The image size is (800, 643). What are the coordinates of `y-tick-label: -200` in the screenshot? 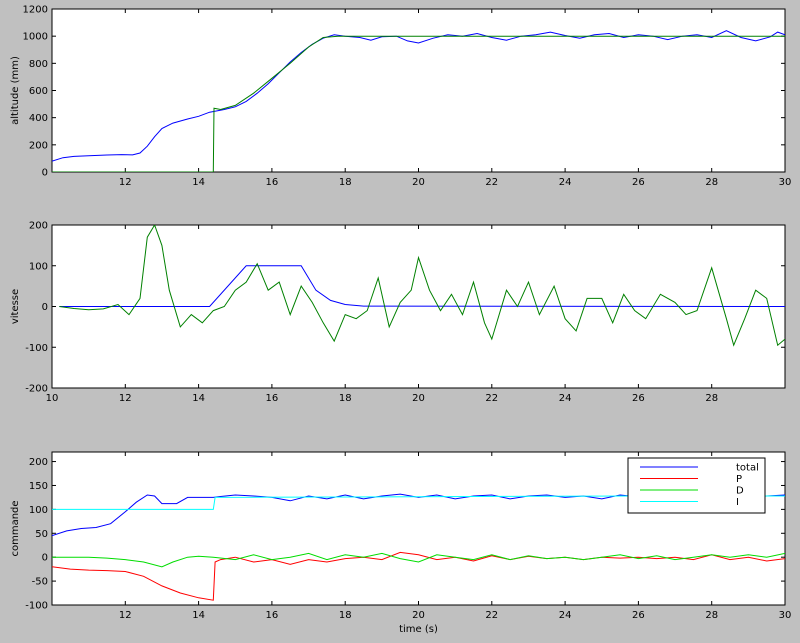 It's located at (36, 389).